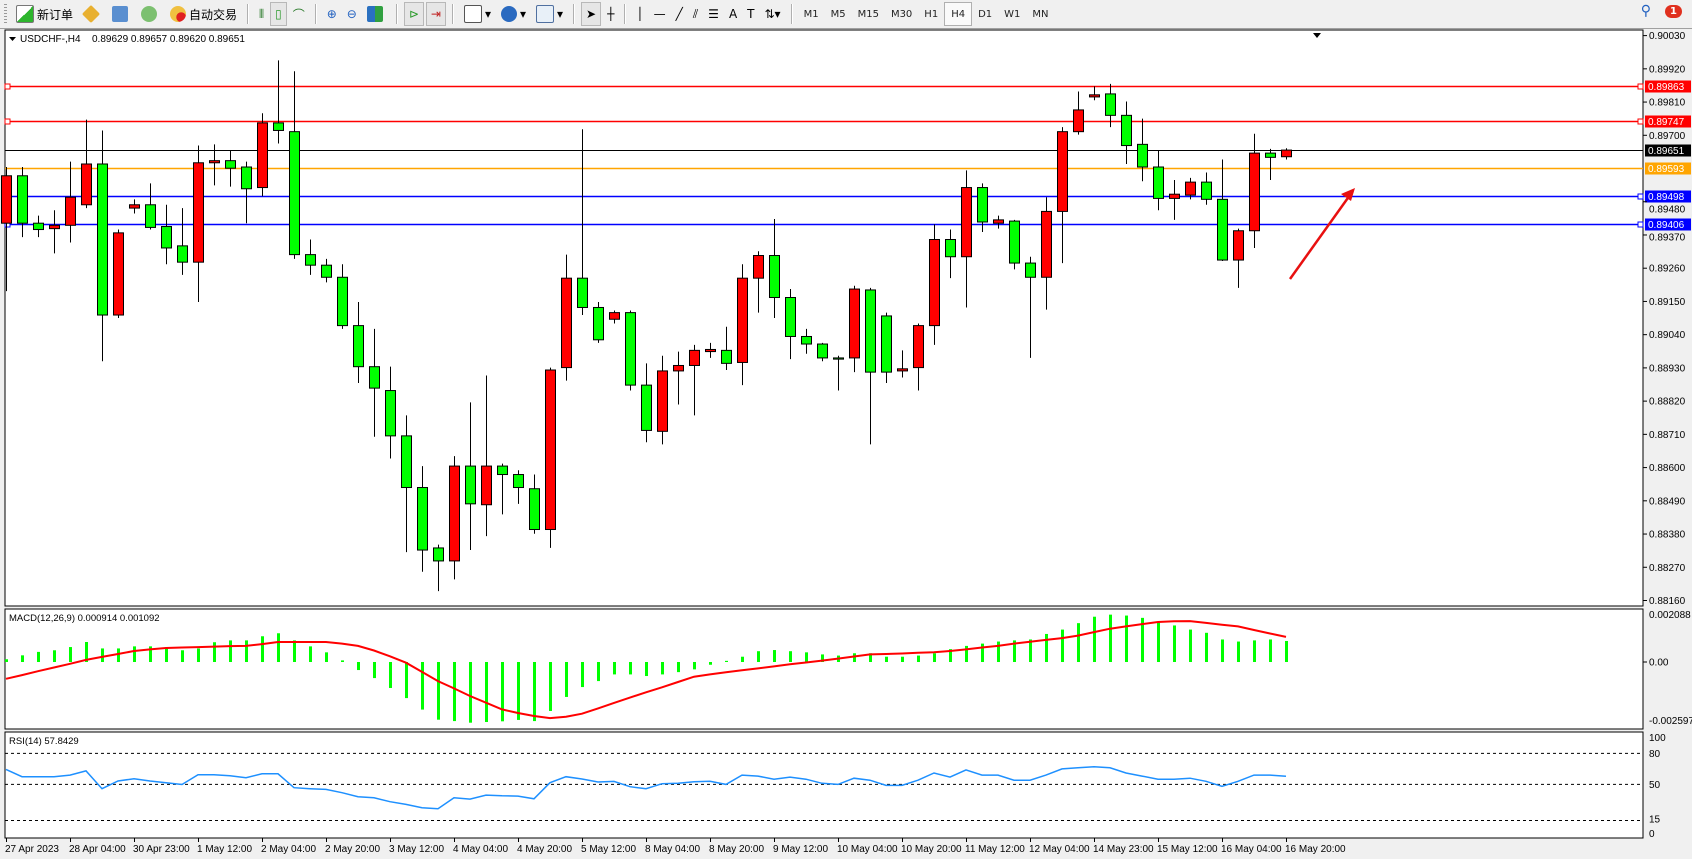  Describe the element at coordinates (1646, 11) in the screenshot. I see `search-icon: ⚲` at that location.